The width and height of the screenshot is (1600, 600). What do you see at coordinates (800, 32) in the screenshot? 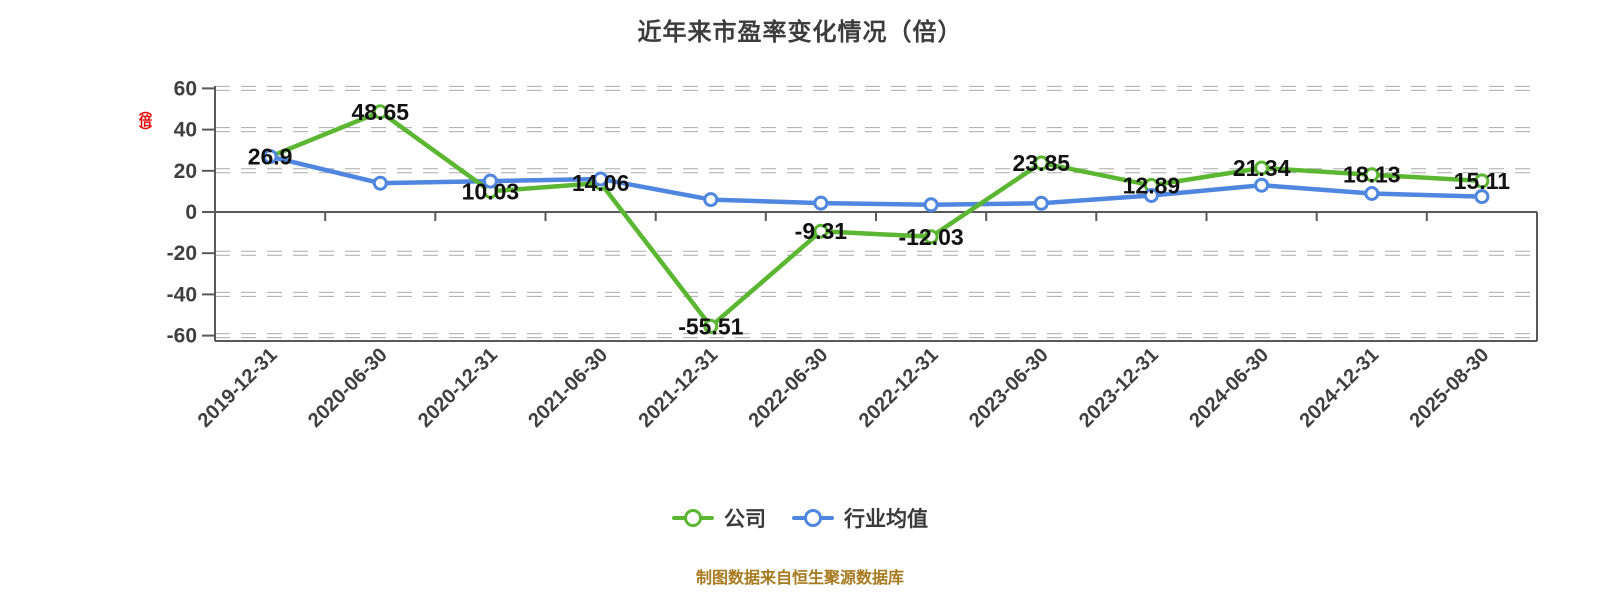
I see `chart-title: 近年来市盈率变化情况（倍）` at bounding box center [800, 32].